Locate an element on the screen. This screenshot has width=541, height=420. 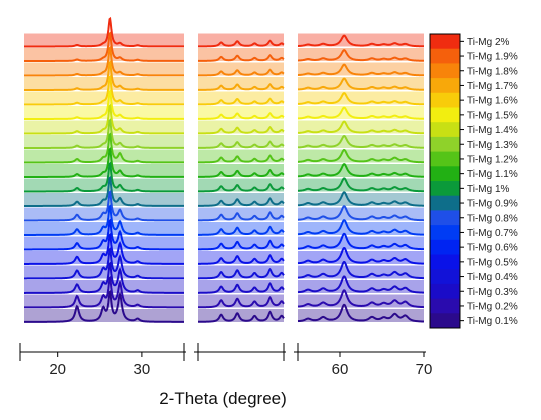
legend-label: Ti-Mg 2% is located at coordinates (488, 42).